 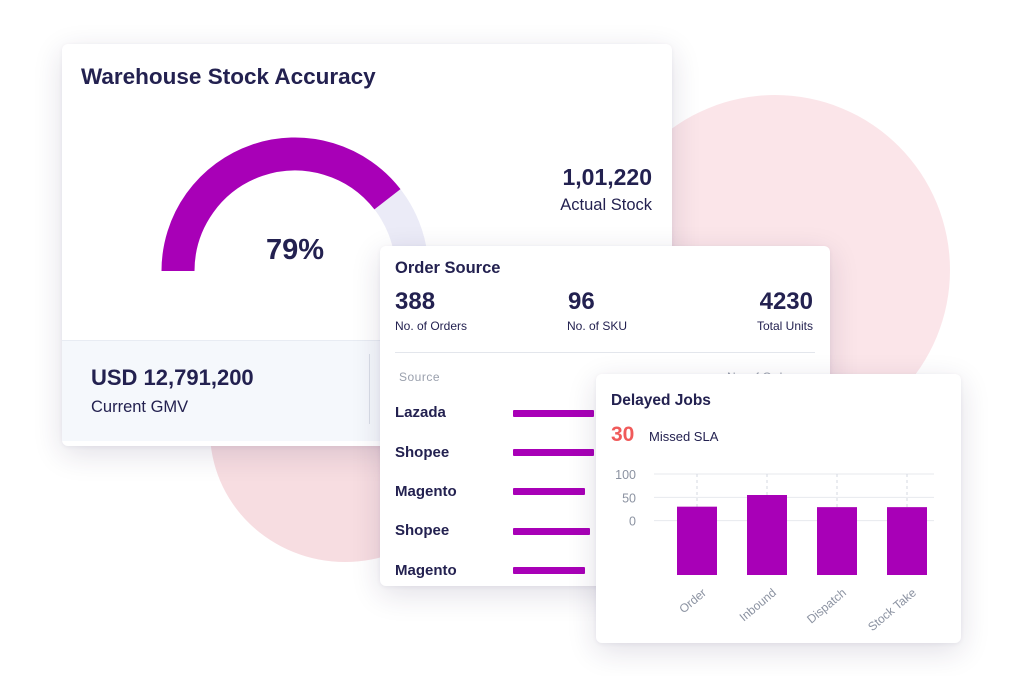 What do you see at coordinates (420, 377) in the screenshot?
I see `source-column-header: Source` at bounding box center [420, 377].